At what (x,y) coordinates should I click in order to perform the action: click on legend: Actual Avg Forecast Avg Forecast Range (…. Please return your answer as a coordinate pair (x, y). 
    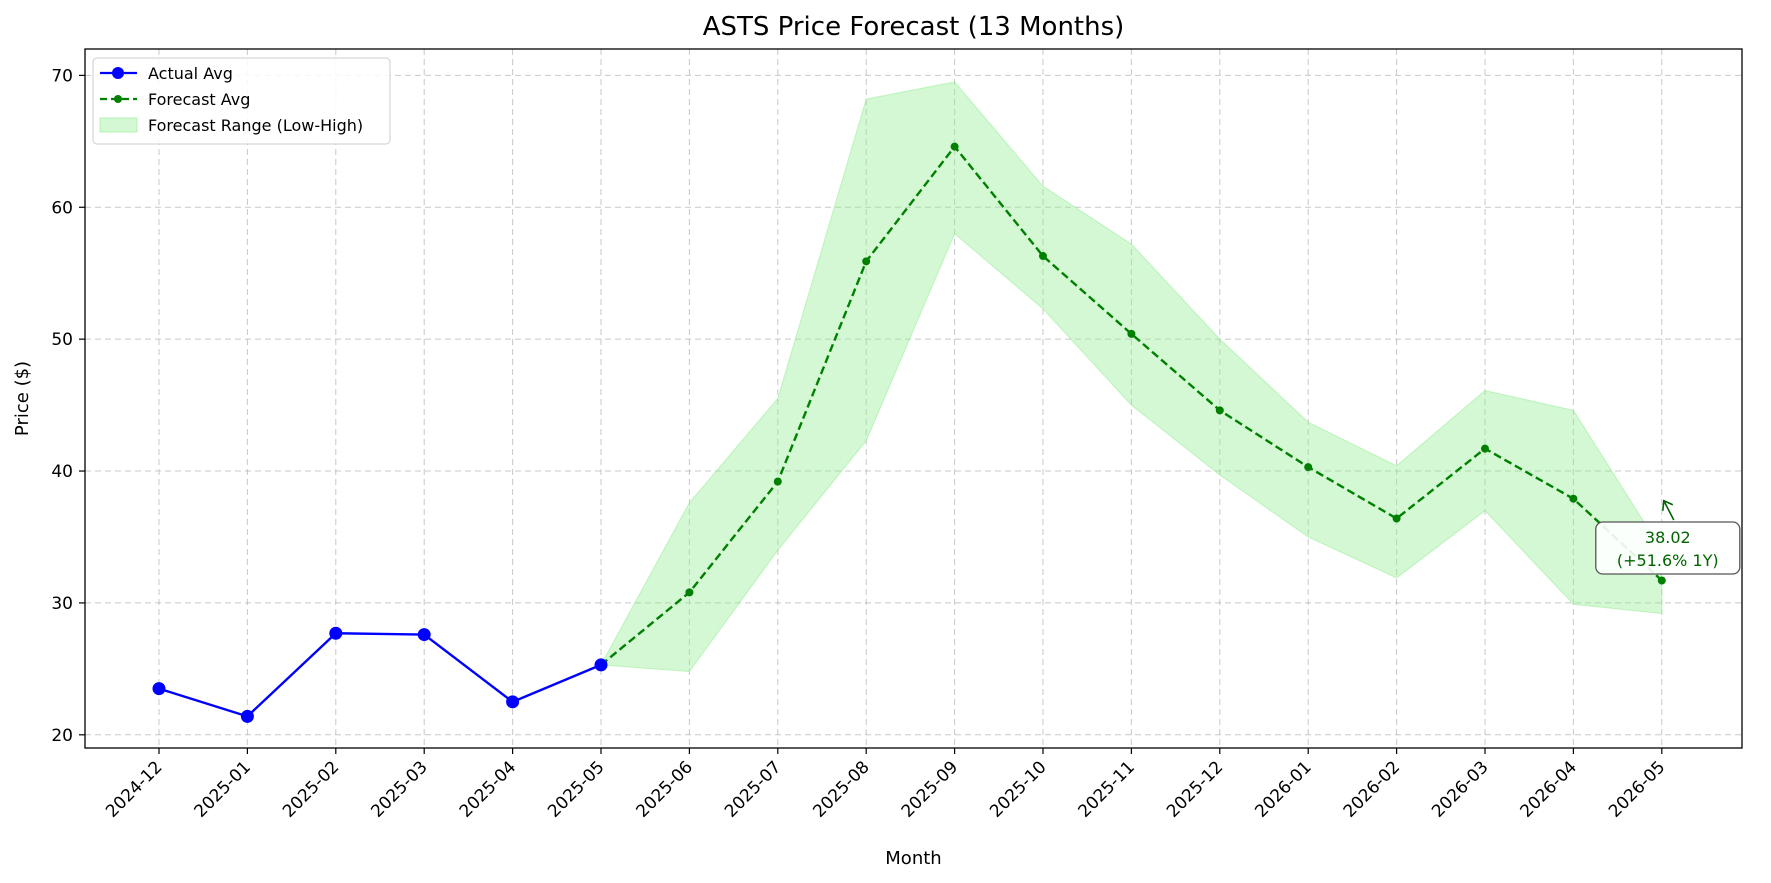
    Looking at the image, I should click on (241, 101).